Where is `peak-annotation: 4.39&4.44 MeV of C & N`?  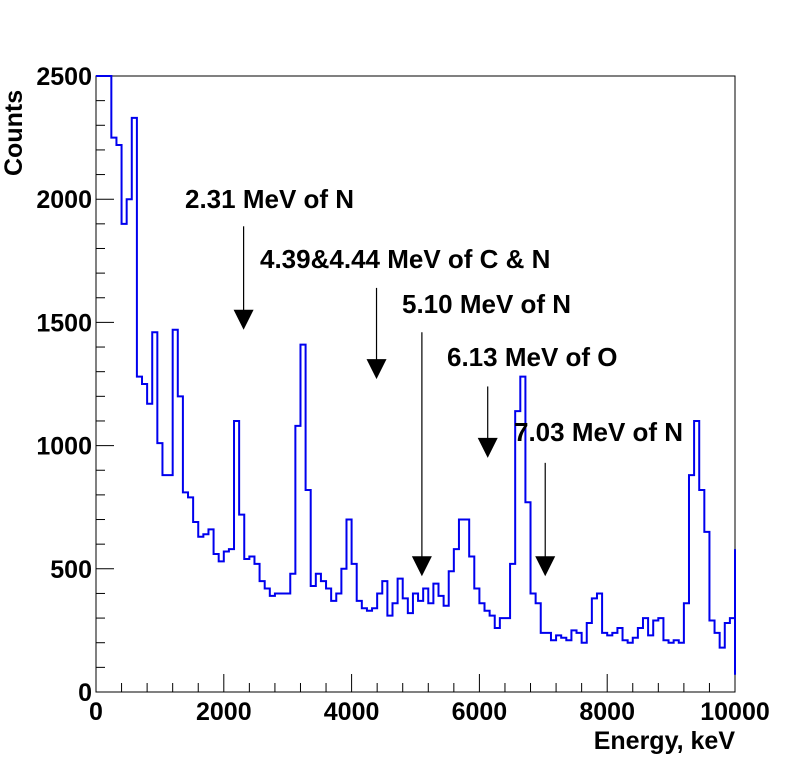
peak-annotation: 4.39&4.44 MeV of C & N is located at coordinates (405, 312).